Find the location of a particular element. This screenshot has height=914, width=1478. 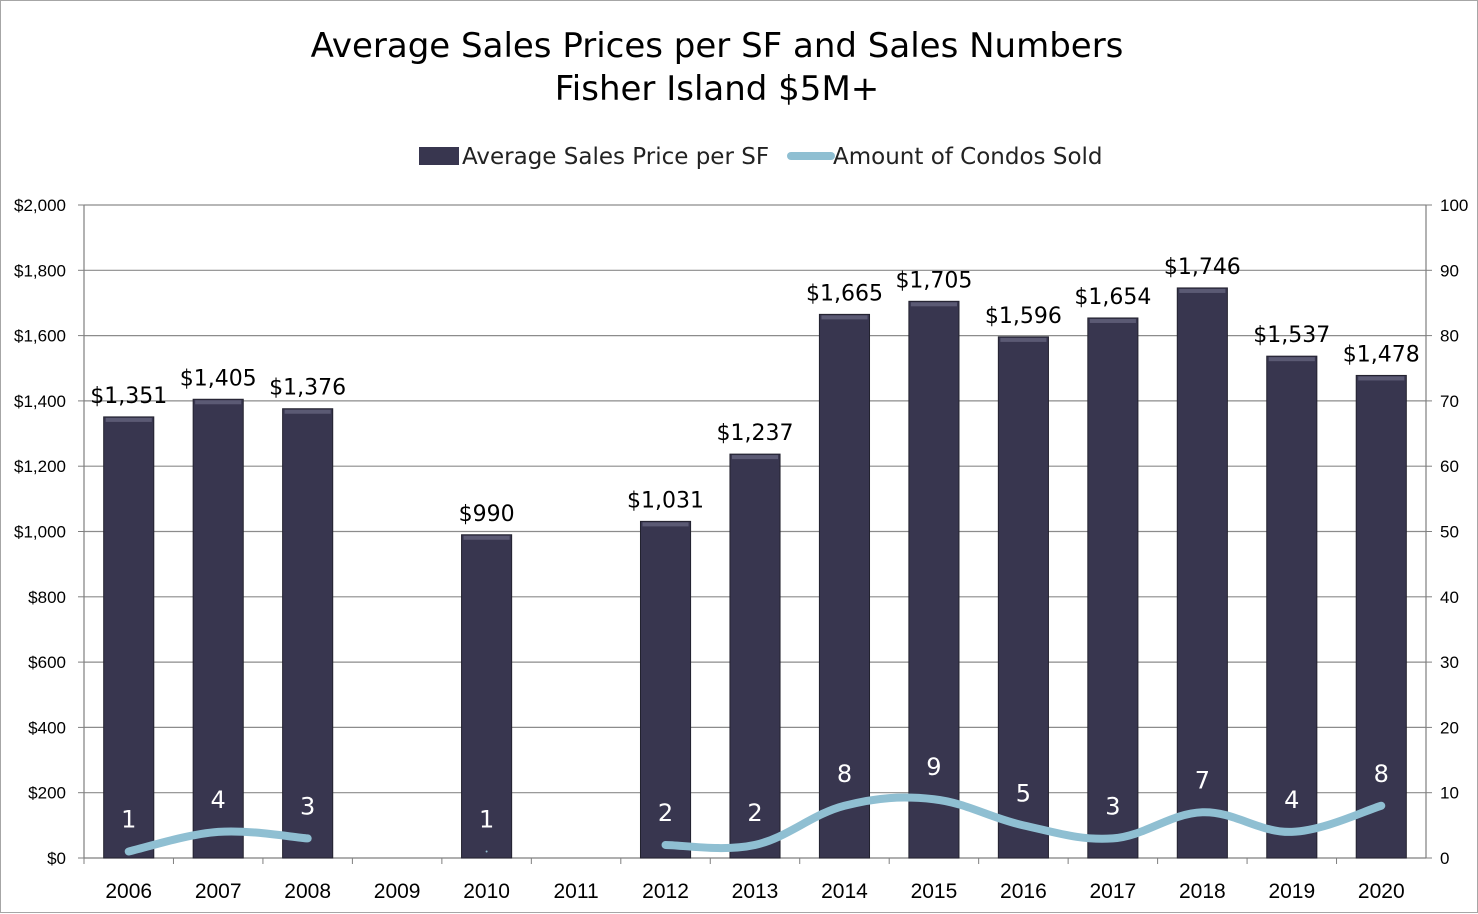

x-tick-label: 2010 is located at coordinates (486, 891).